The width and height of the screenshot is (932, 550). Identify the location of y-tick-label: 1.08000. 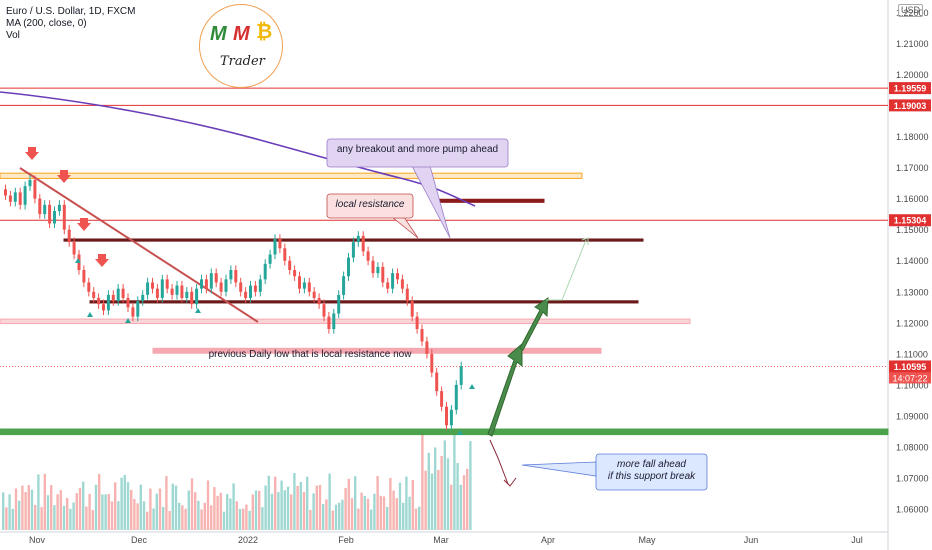
(912, 448).